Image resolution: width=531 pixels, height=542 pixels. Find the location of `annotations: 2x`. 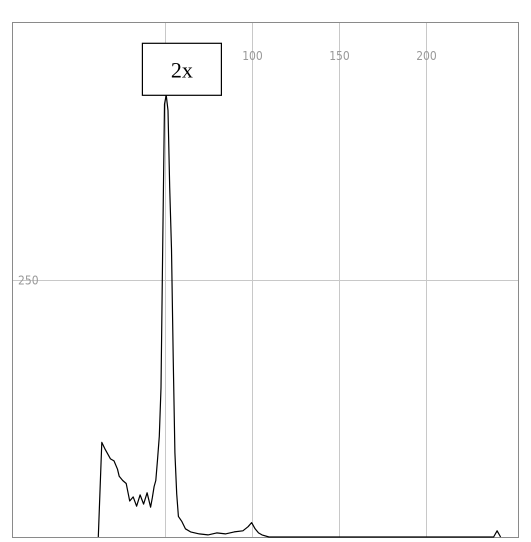

annotations: 2x is located at coordinates (181, 69).